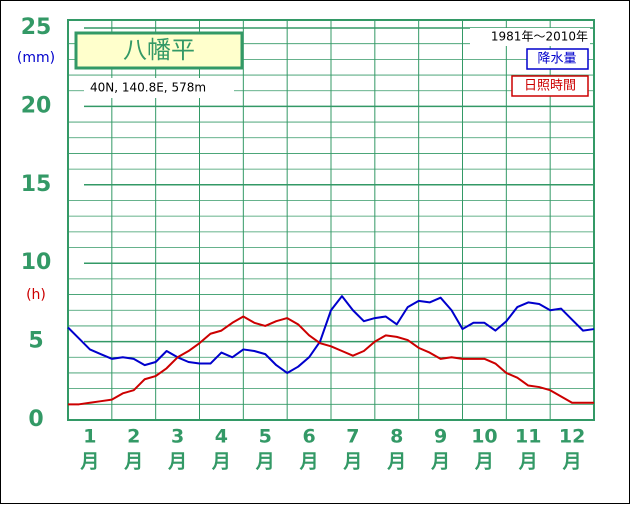  What do you see at coordinates (539, 37) in the screenshot?
I see `period: 1981年〜2010年` at bounding box center [539, 37].